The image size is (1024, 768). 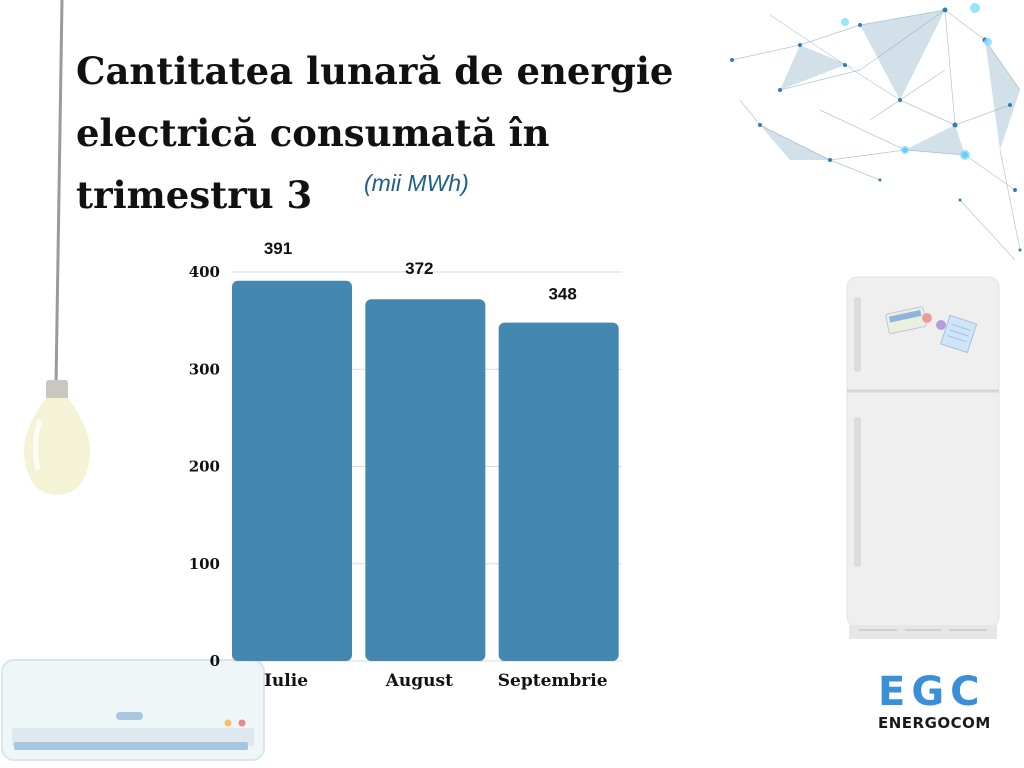 What do you see at coordinates (204, 369) in the screenshot?
I see `y-tick-label: 300` at bounding box center [204, 369].